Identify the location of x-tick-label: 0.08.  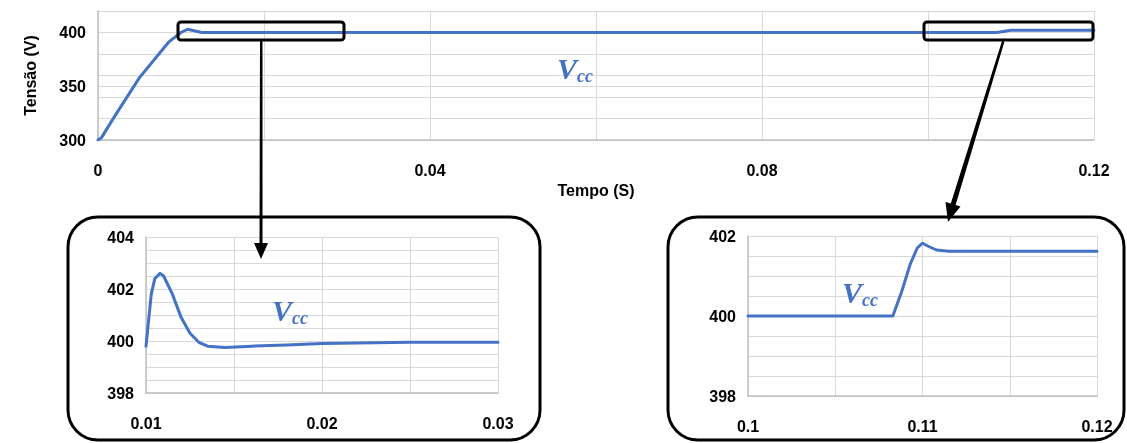
(762, 170).